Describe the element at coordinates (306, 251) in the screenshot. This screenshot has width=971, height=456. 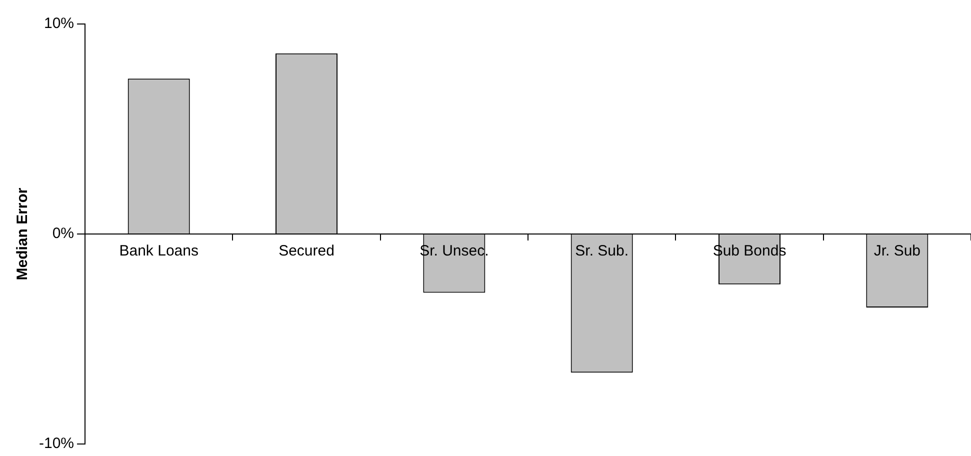
I see `x-tick-label: Secured` at that location.